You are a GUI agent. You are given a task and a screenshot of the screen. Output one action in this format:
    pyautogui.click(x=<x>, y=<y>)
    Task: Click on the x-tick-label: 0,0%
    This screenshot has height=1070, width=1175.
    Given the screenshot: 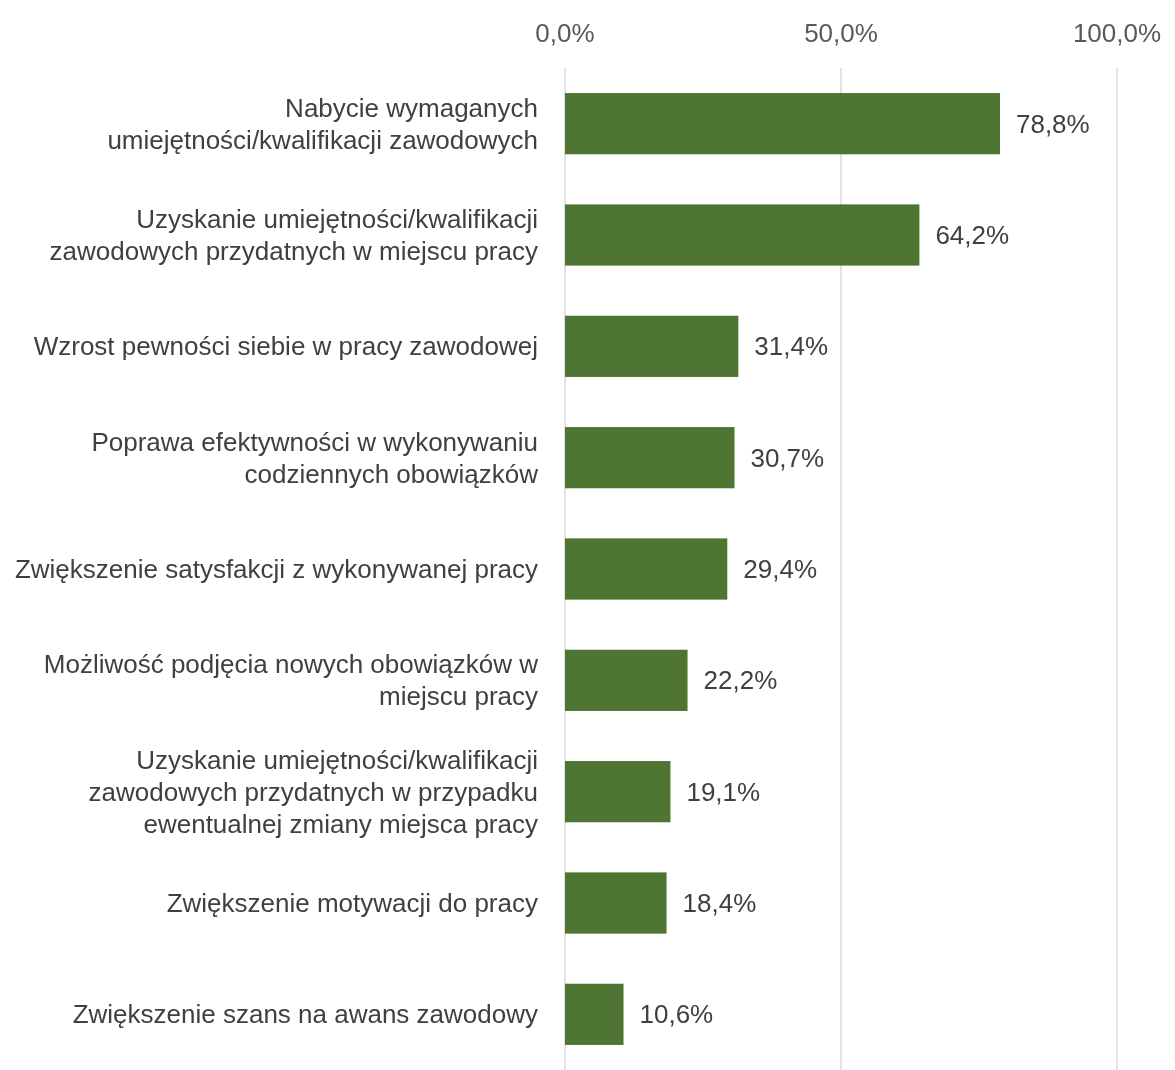 What is the action you would take?
    pyautogui.click(x=565, y=33)
    